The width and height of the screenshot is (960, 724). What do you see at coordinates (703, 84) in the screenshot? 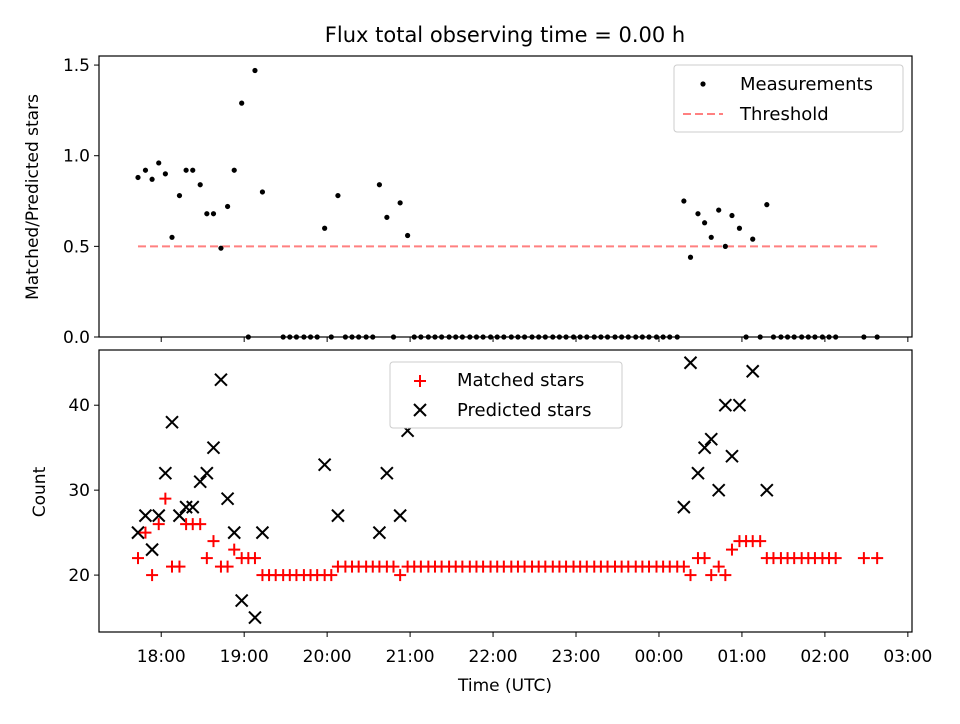
I see `measurements-legend-marker` at bounding box center [703, 84].